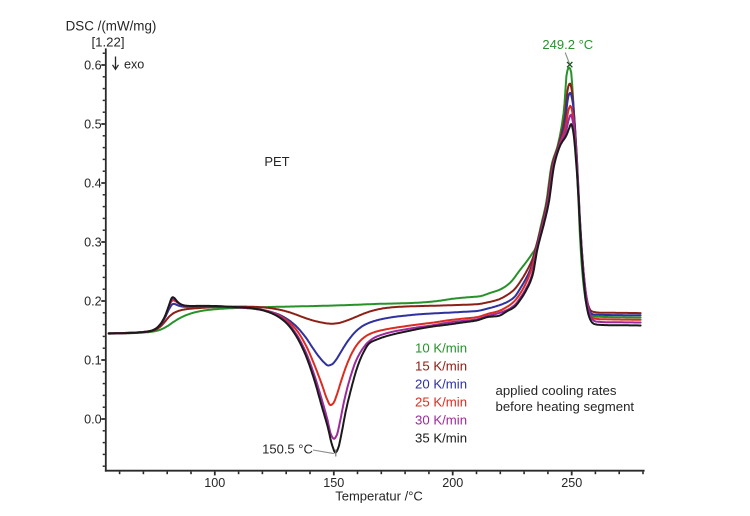 The height and width of the screenshot is (516, 750). What do you see at coordinates (441, 383) in the screenshot?
I see `svg-text: 20 K/min` at bounding box center [441, 383].